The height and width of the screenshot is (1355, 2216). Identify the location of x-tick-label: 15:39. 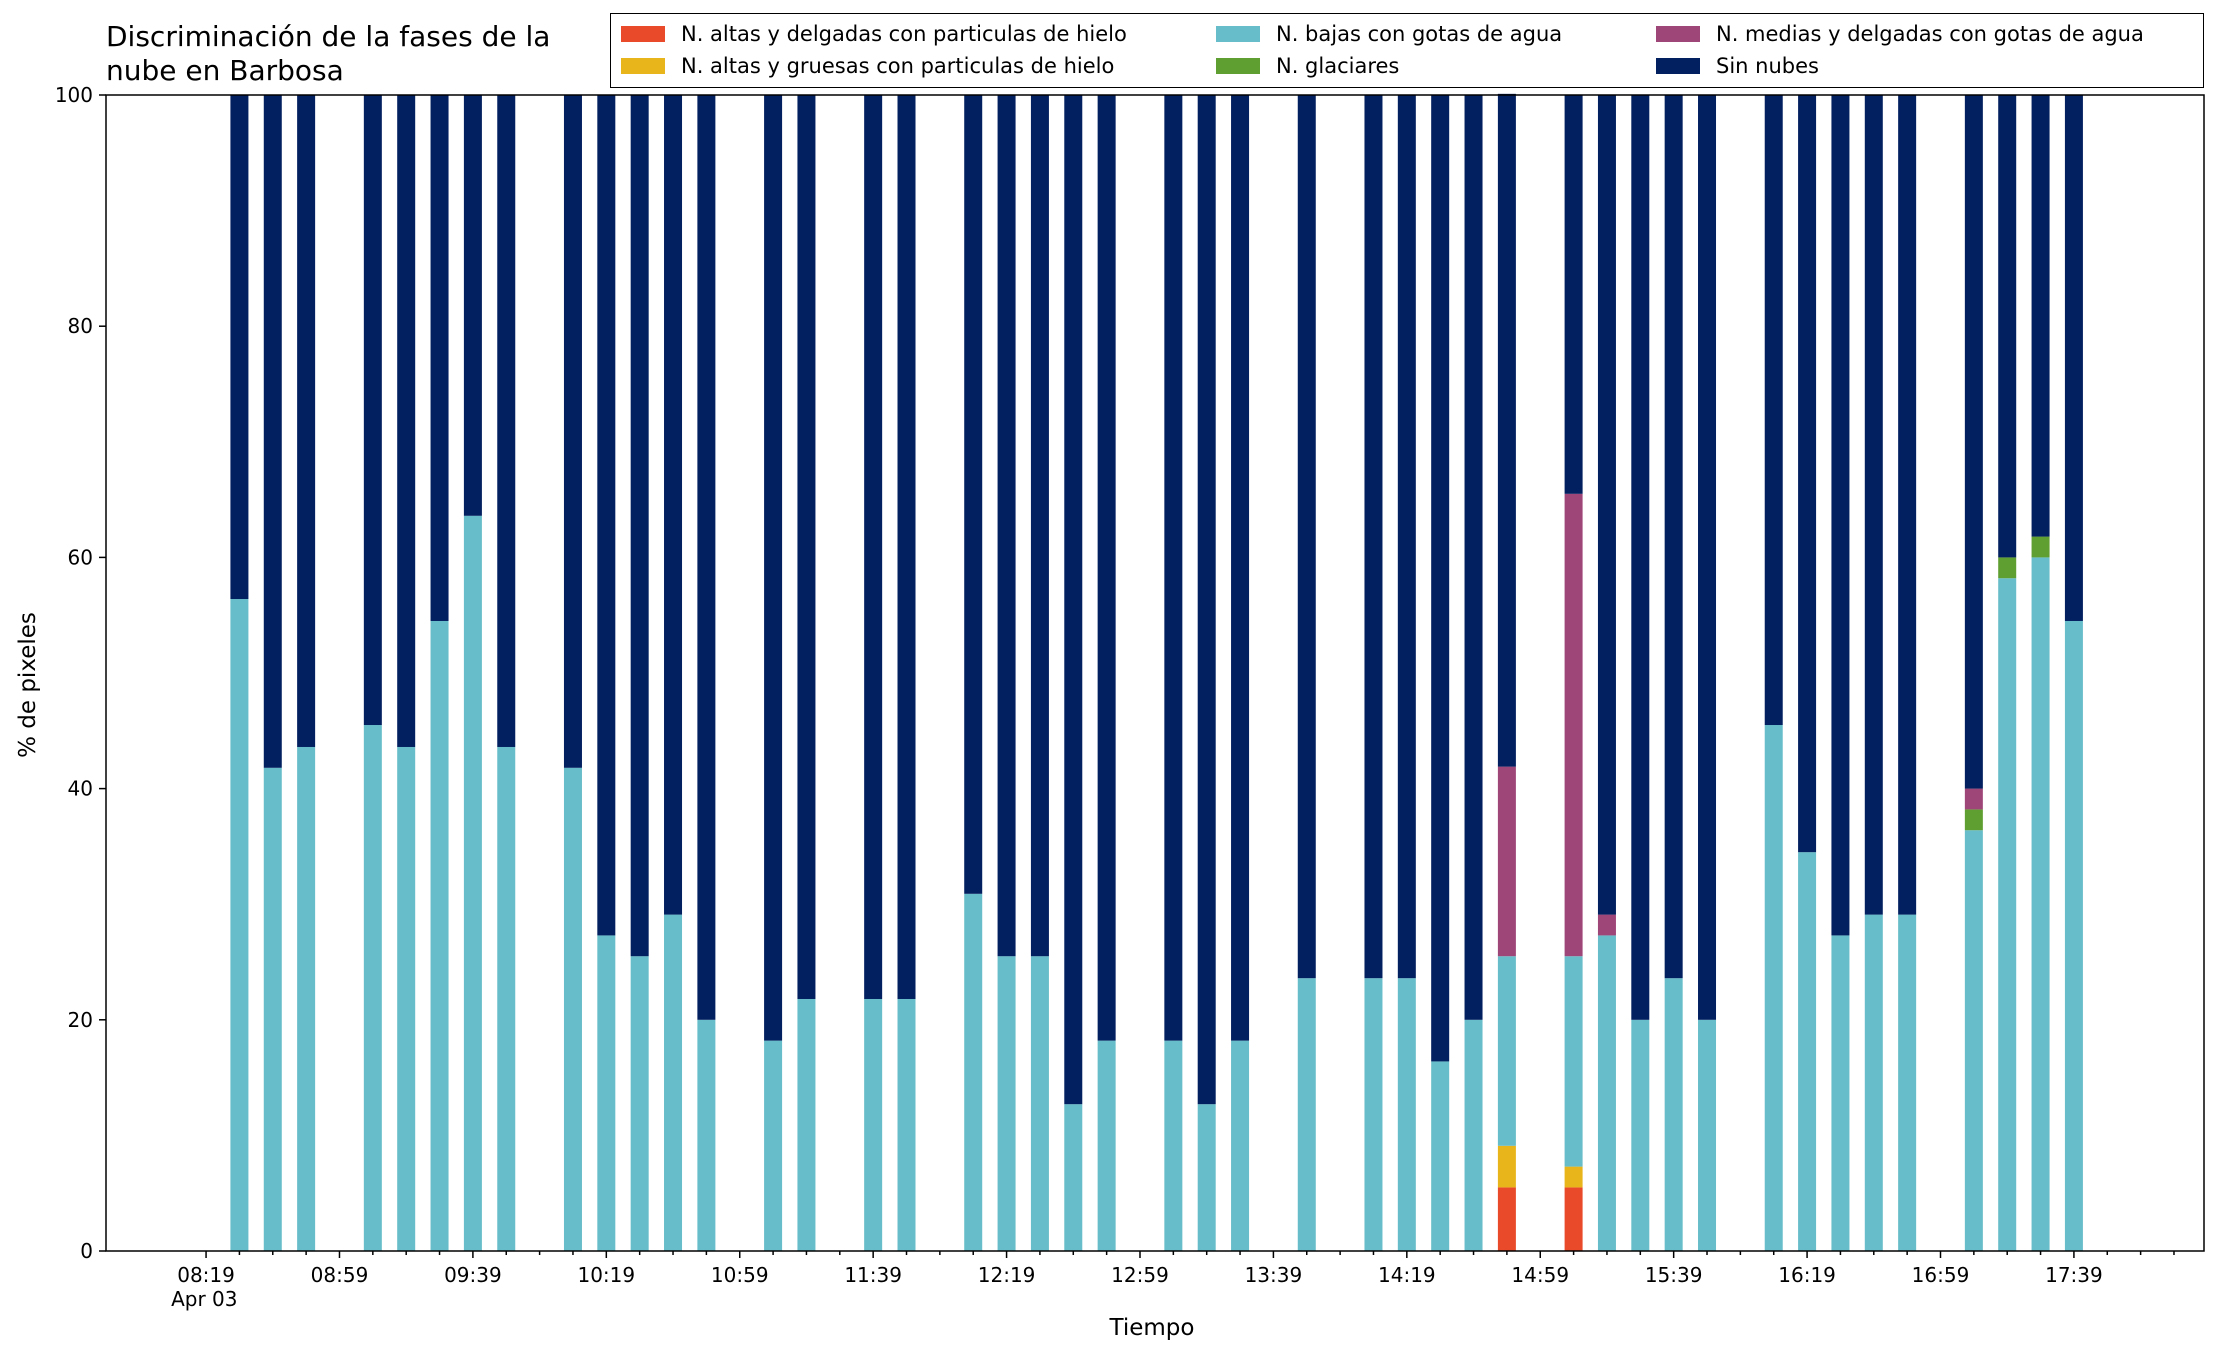
(1674, 1275).